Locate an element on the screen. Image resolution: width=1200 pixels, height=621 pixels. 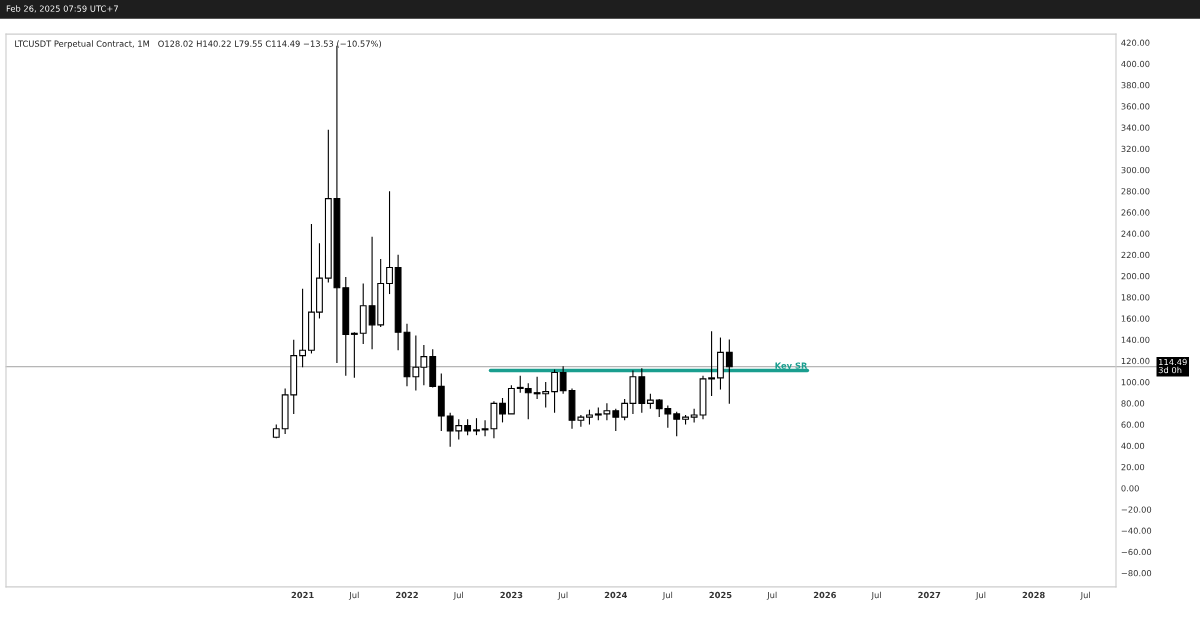
y-tick-label: −20.00 is located at coordinates (1136, 509).